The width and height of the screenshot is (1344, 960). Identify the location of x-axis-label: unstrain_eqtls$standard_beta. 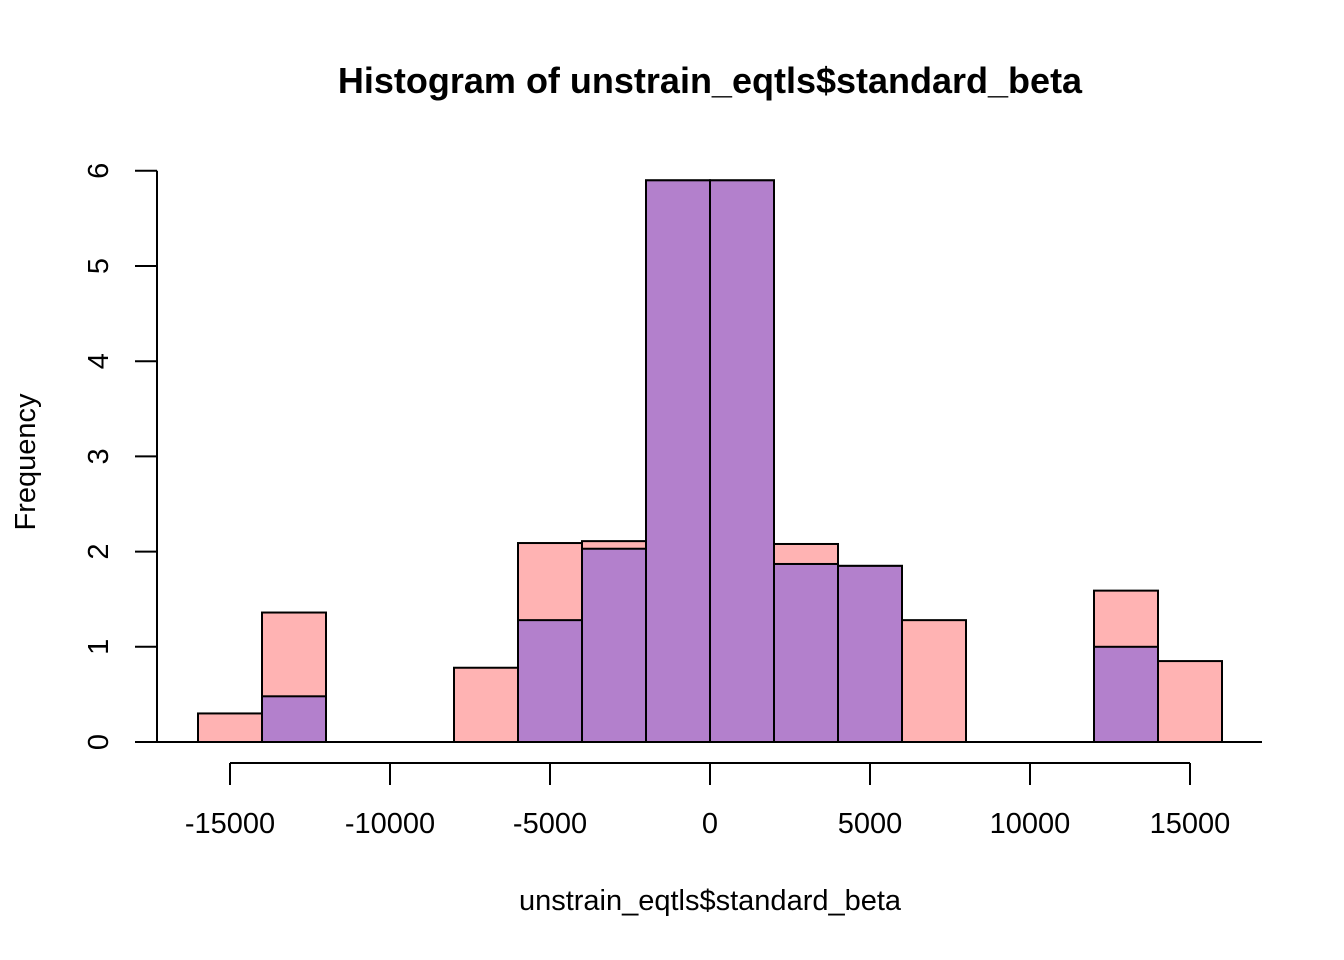
(710, 901).